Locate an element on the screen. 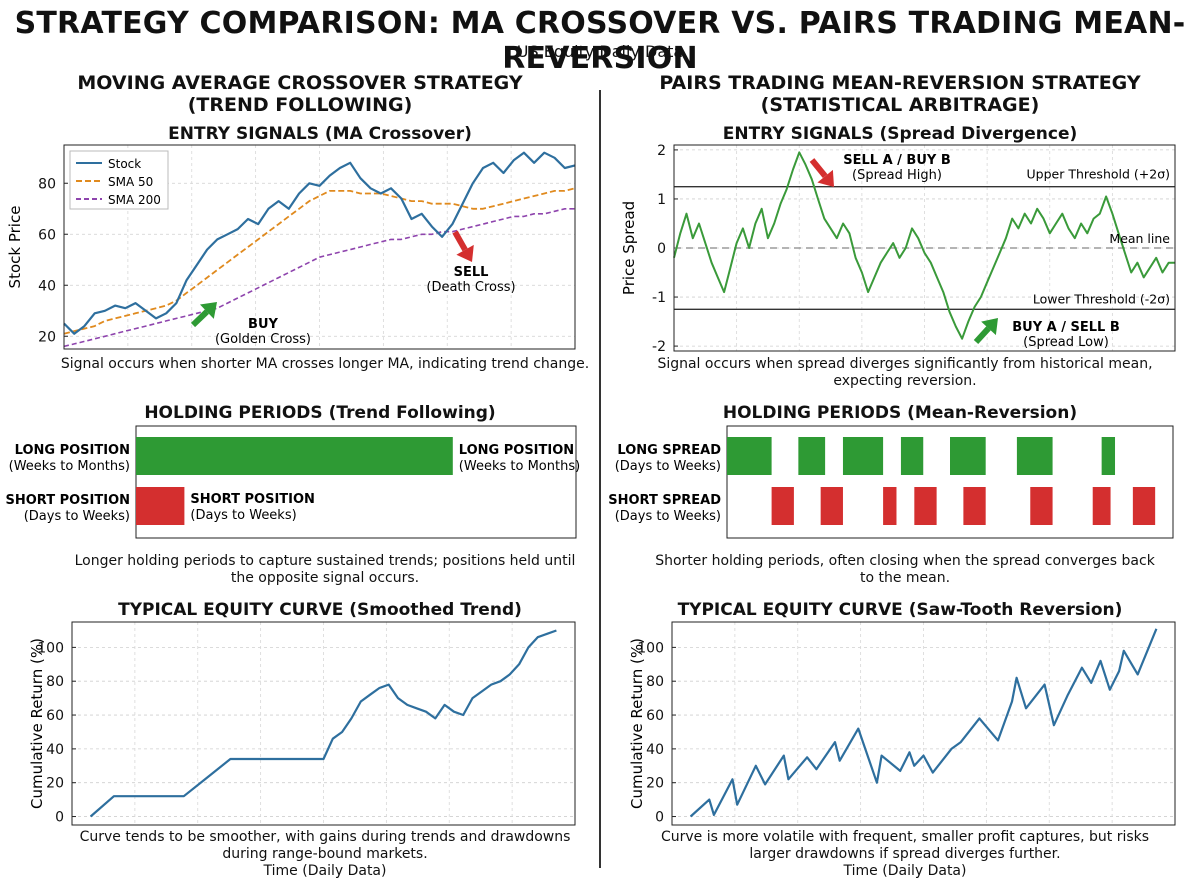 The image size is (1200, 896). pairs-equity-ytick-label: 100 is located at coordinates (650, 648).